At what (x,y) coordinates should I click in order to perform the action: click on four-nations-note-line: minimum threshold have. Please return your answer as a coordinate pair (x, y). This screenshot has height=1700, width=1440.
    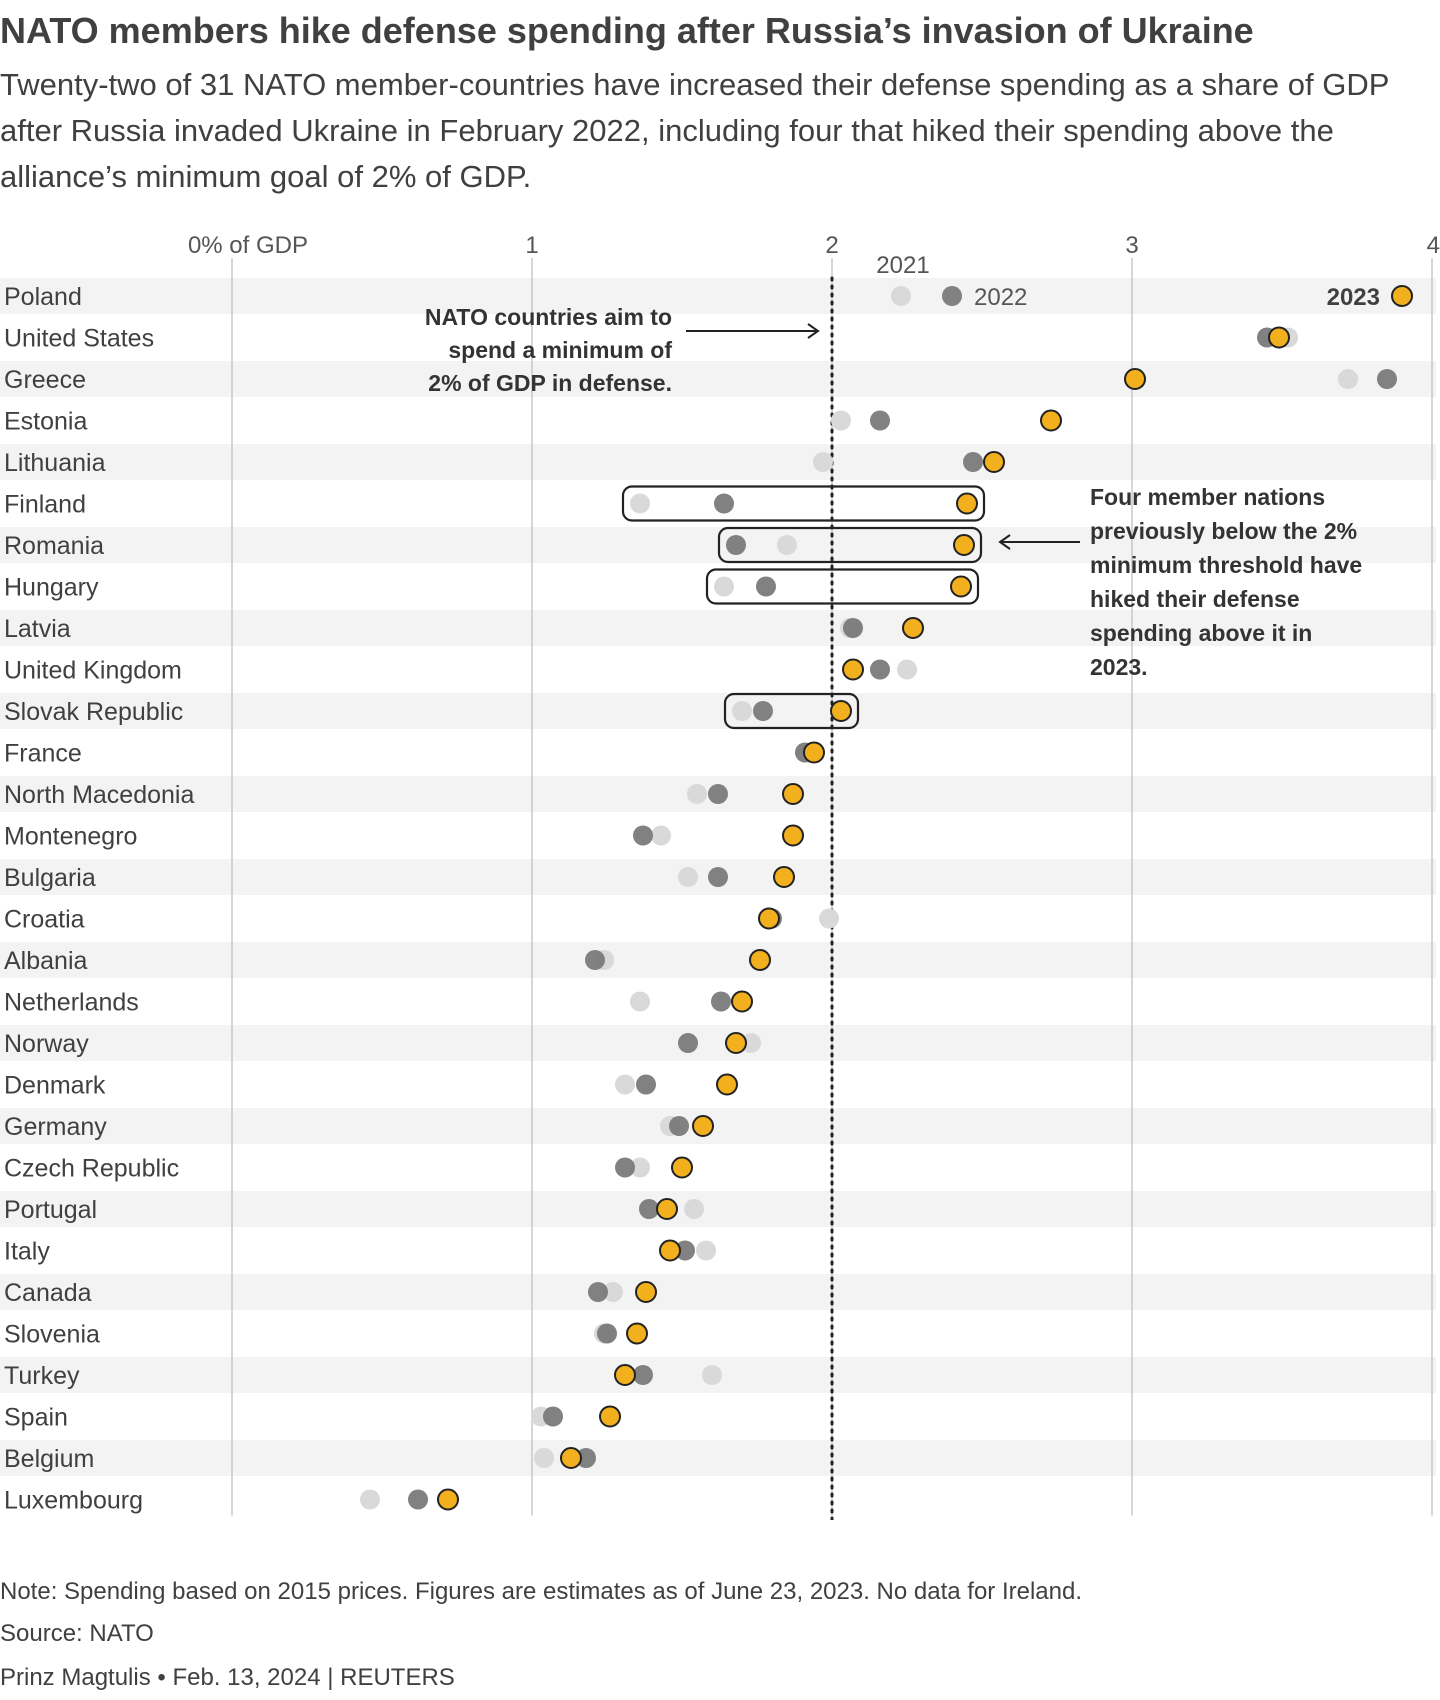
    Looking at the image, I should click on (1226, 565).